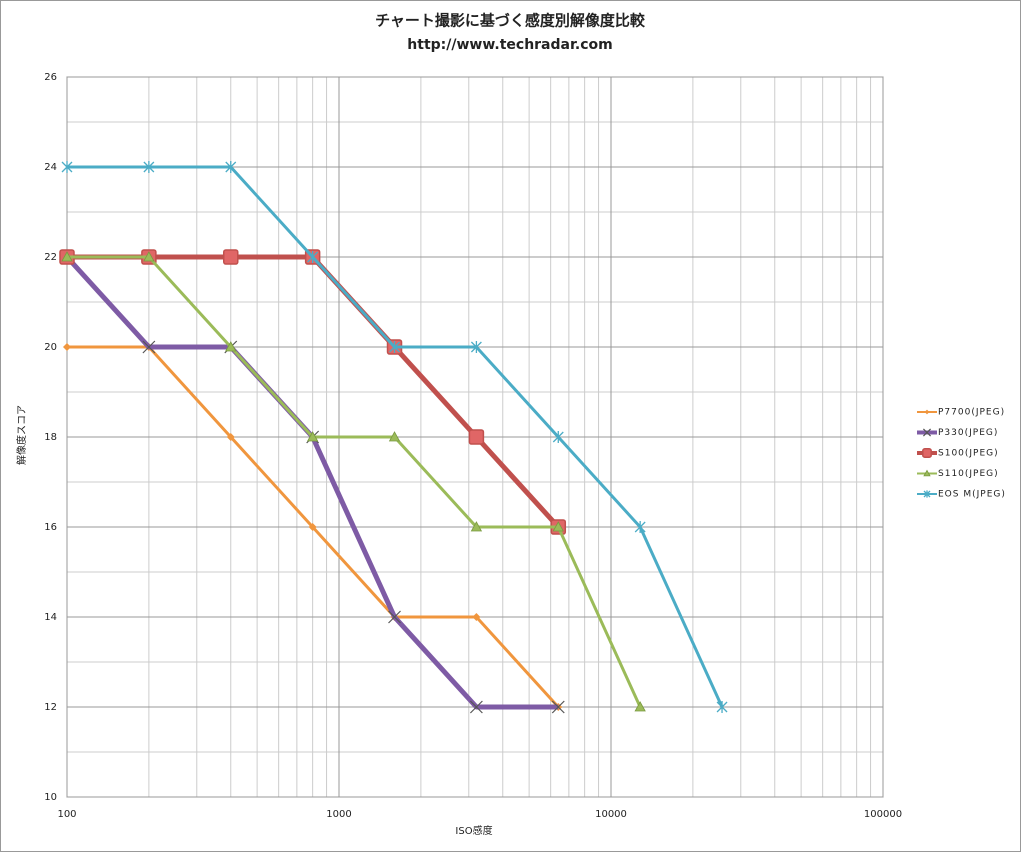 The width and height of the screenshot is (1021, 852). What do you see at coordinates (968, 454) in the screenshot?
I see `legend-label: S100(JPEG)` at bounding box center [968, 454].